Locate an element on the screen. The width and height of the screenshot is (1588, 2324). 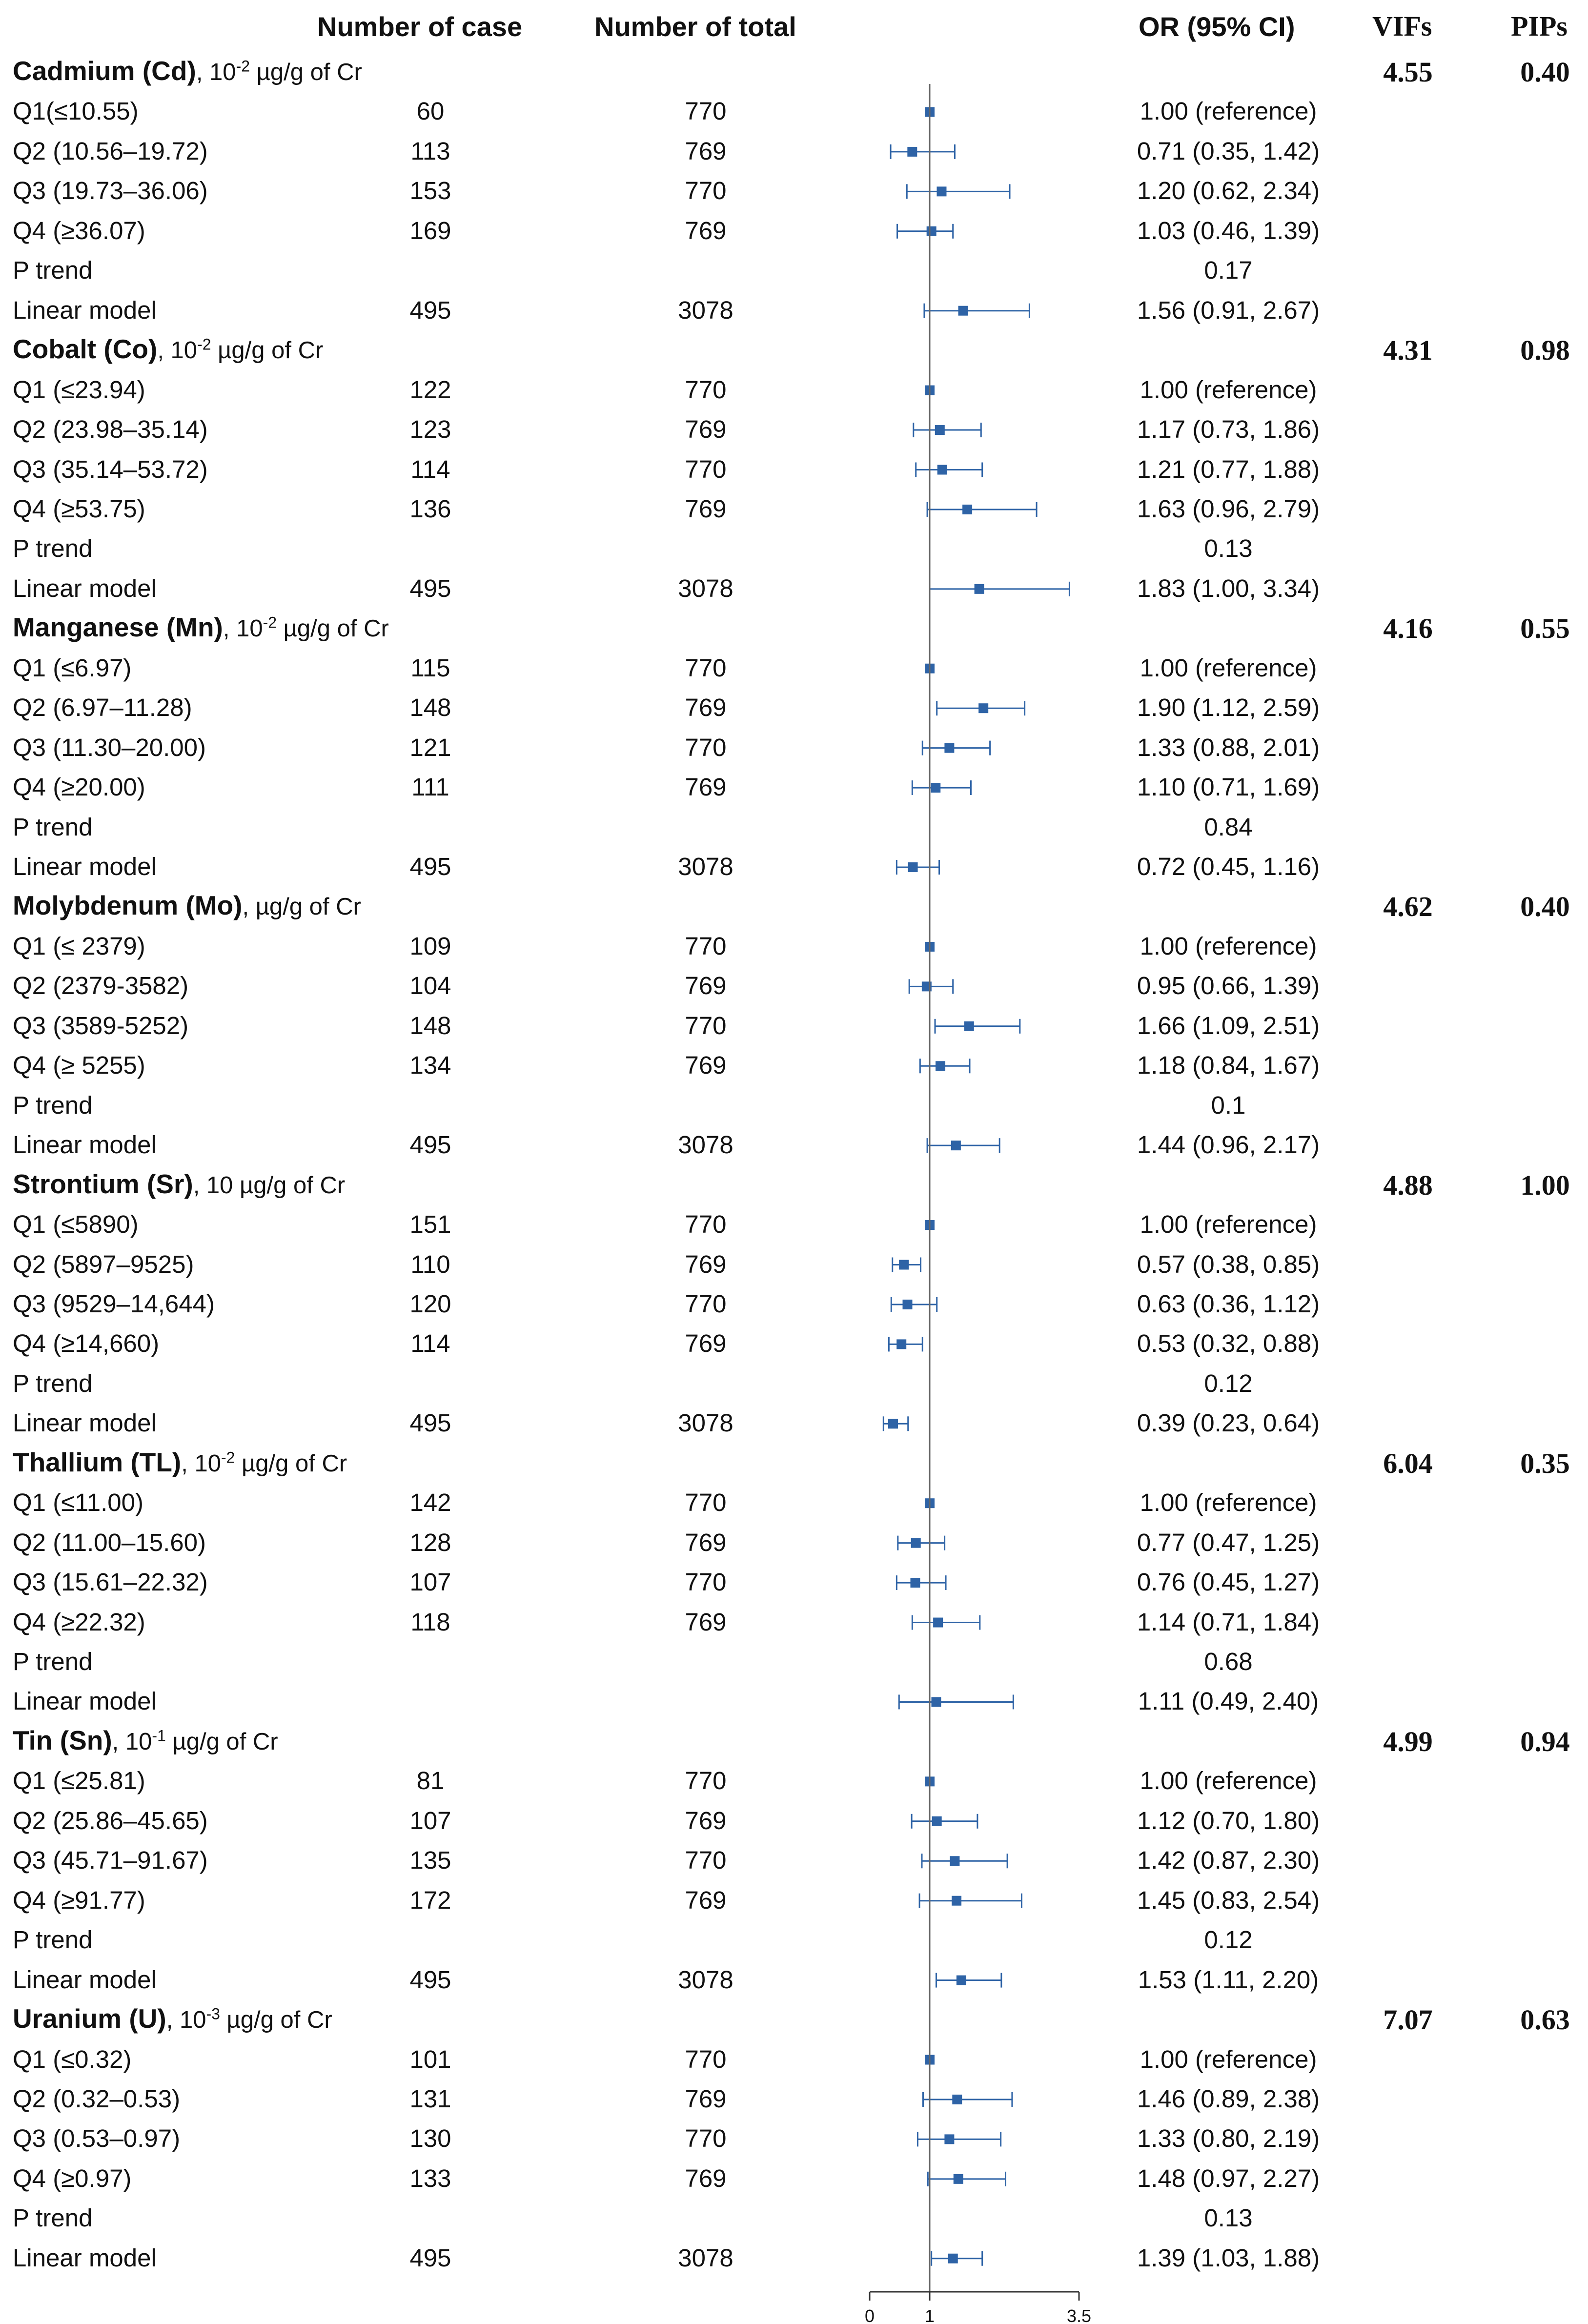
header-cases: Number of case is located at coordinates (420, 26).